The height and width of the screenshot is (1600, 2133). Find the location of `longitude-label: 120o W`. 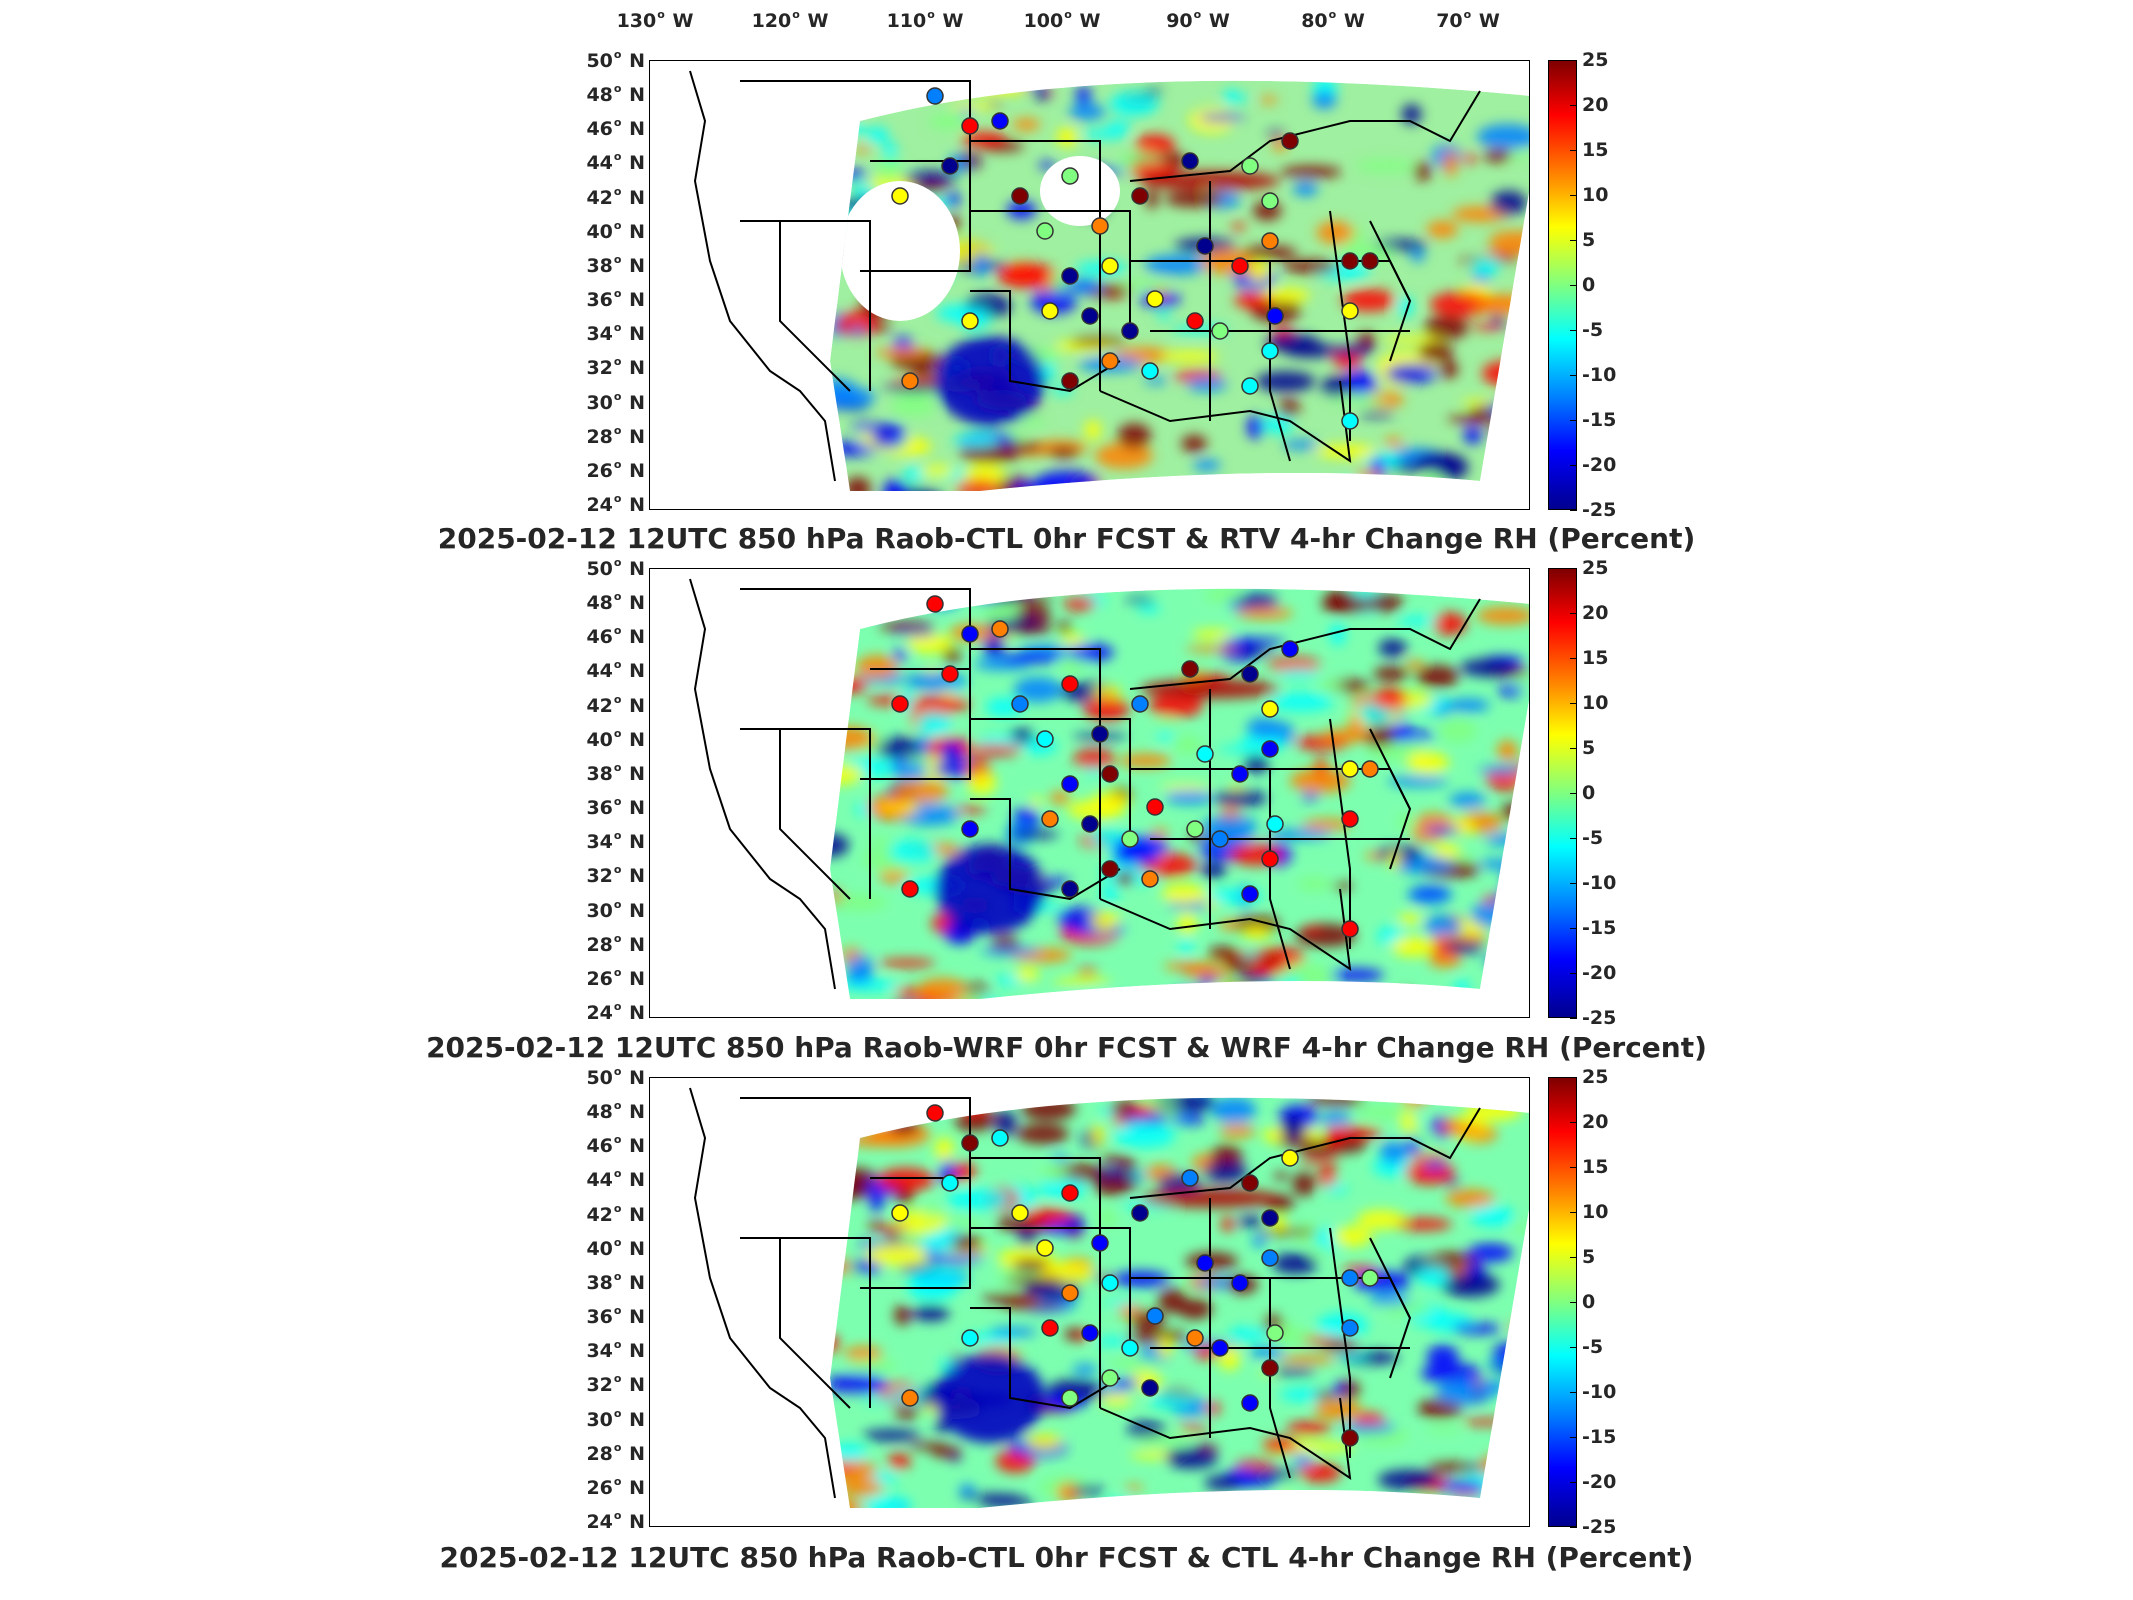

longitude-label: 120o W is located at coordinates (790, 20).